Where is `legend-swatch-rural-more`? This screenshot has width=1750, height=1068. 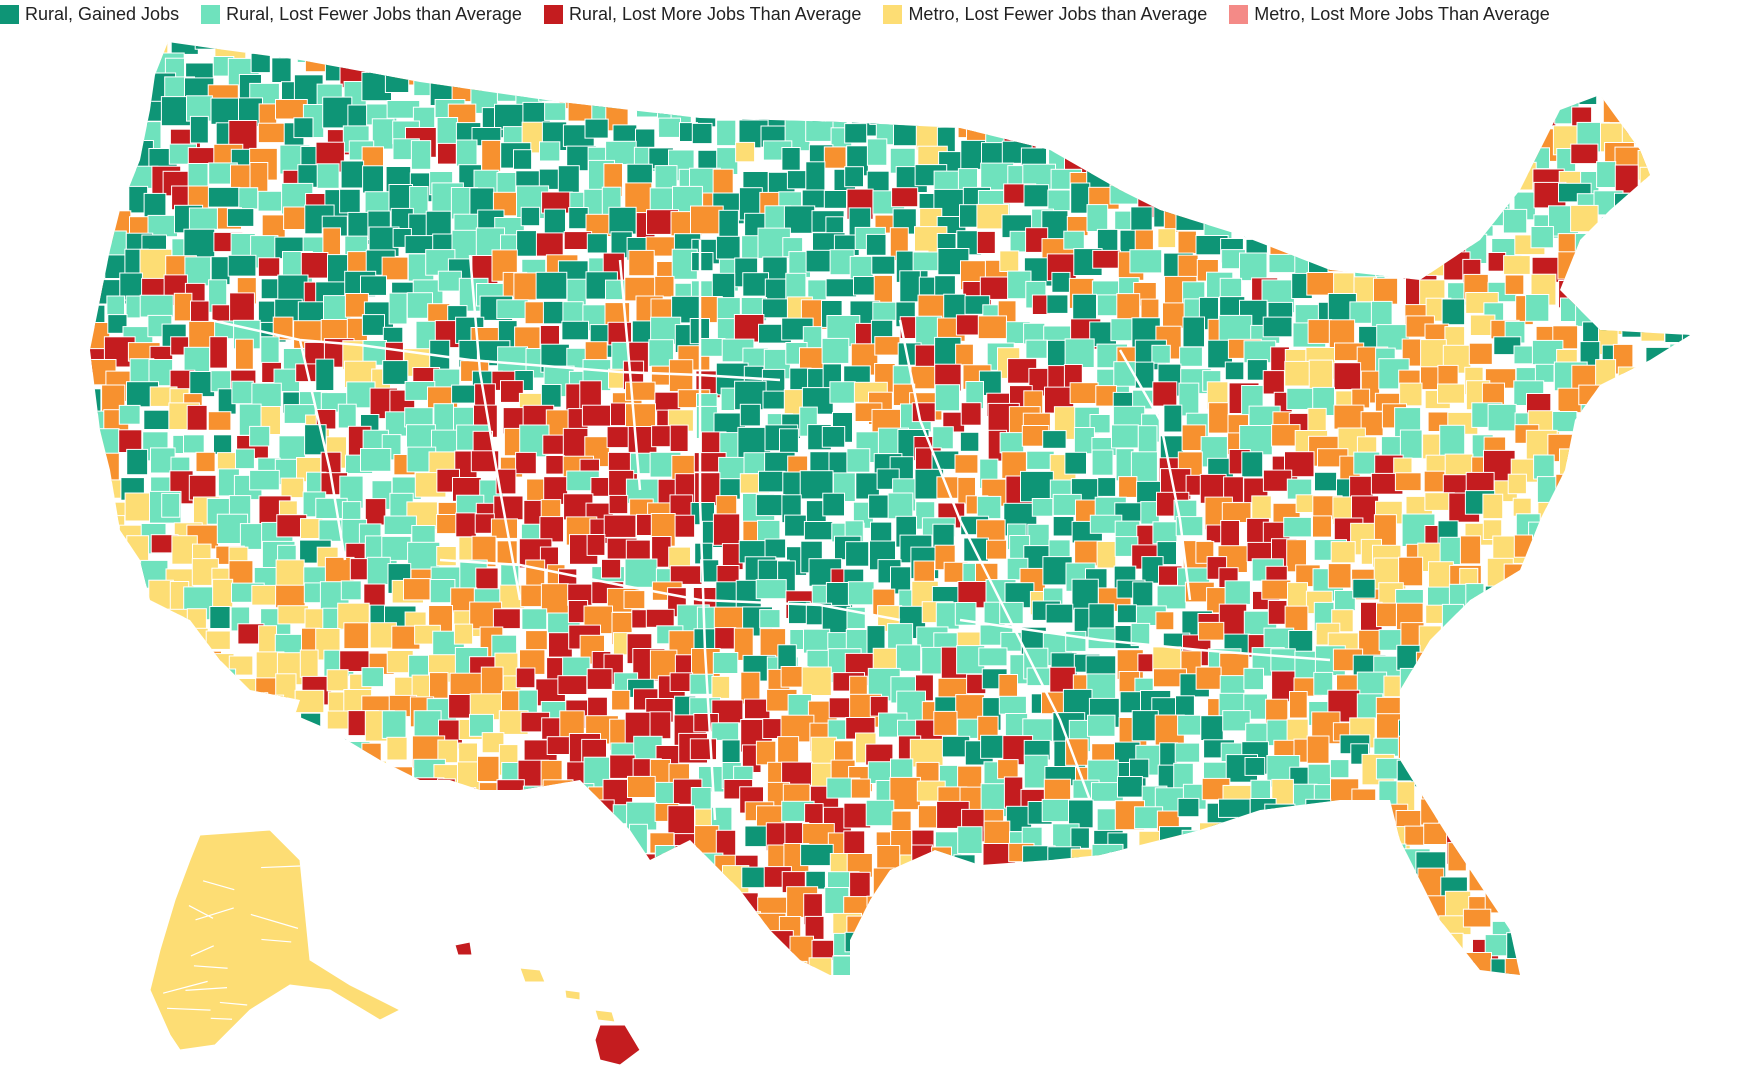
legend-swatch-rural-more is located at coordinates (553, 14).